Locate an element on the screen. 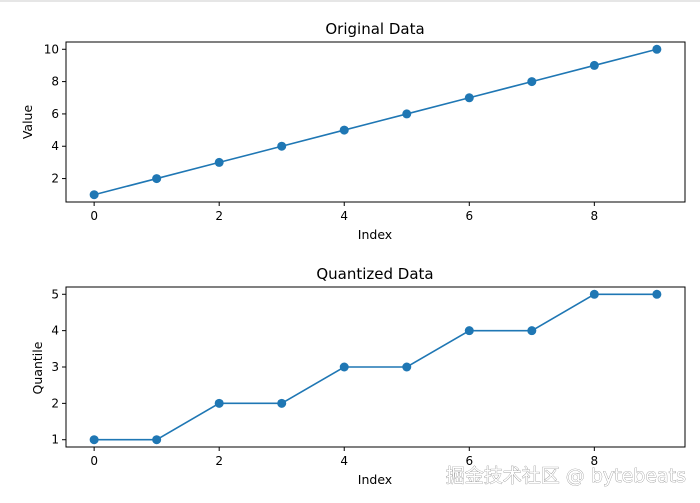 This screenshot has height=503, width=700. y-tick-label: 8 is located at coordinates (55, 82).